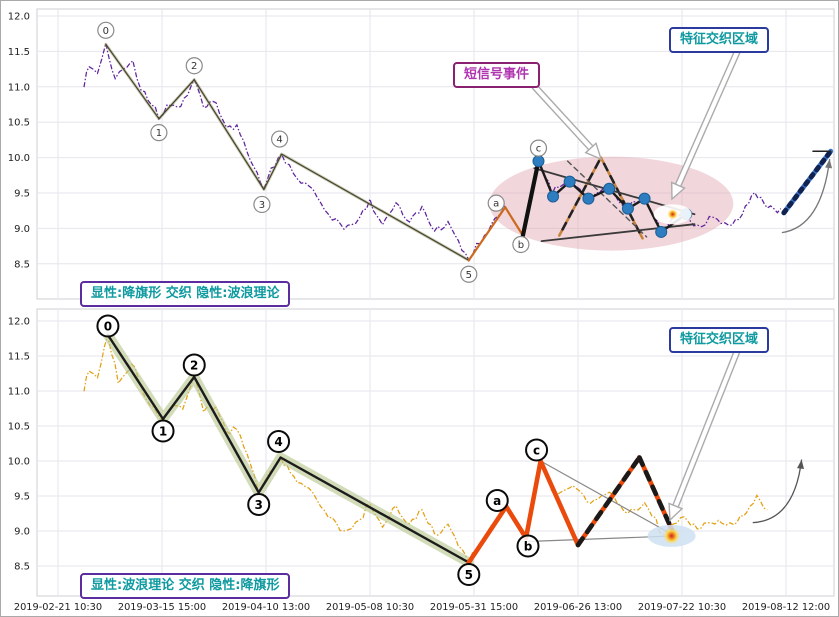 The height and width of the screenshot is (617, 839). What do you see at coordinates (682, 607) in the screenshot?
I see `svg-text: 2019-07-22 10:30` at bounding box center [682, 607].